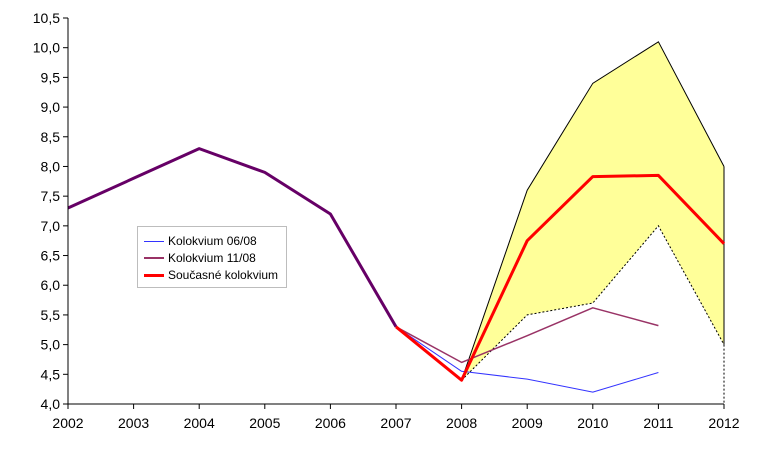  What do you see at coordinates (51, 166) in the screenshot?
I see `y-tick-label: 8,0` at bounding box center [51, 166].